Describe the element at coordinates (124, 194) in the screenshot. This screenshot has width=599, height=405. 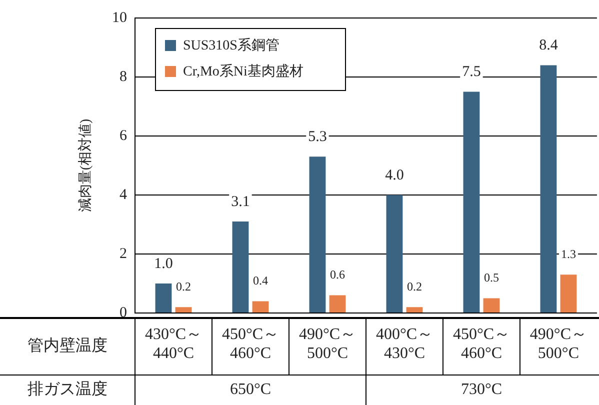
I see `y-tick-label: 4` at that location.